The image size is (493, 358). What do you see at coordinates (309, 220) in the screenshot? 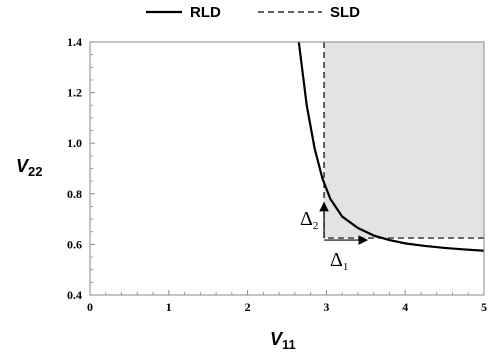
I see `delta-label-2: Δ2` at bounding box center [309, 220].